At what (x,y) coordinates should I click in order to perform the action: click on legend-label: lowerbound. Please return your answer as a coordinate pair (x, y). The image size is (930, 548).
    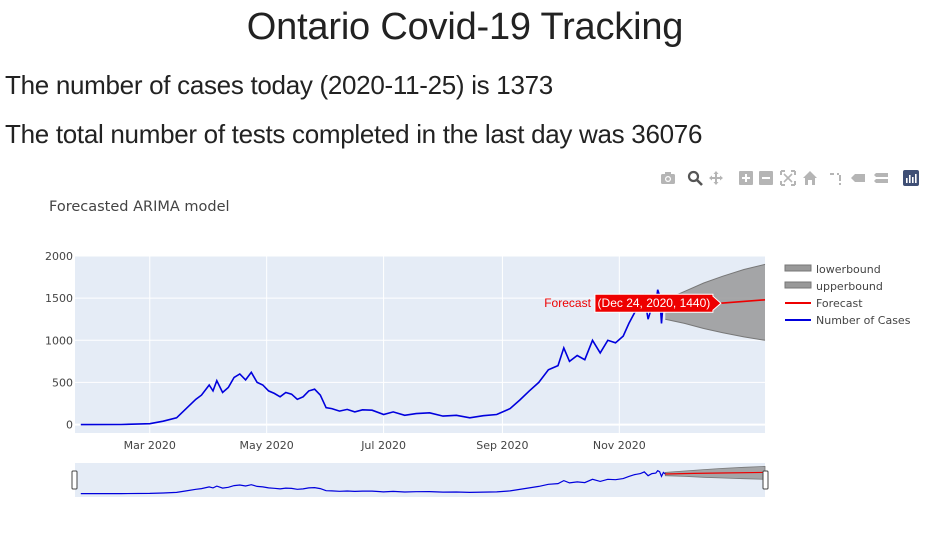
    Looking at the image, I should click on (848, 269).